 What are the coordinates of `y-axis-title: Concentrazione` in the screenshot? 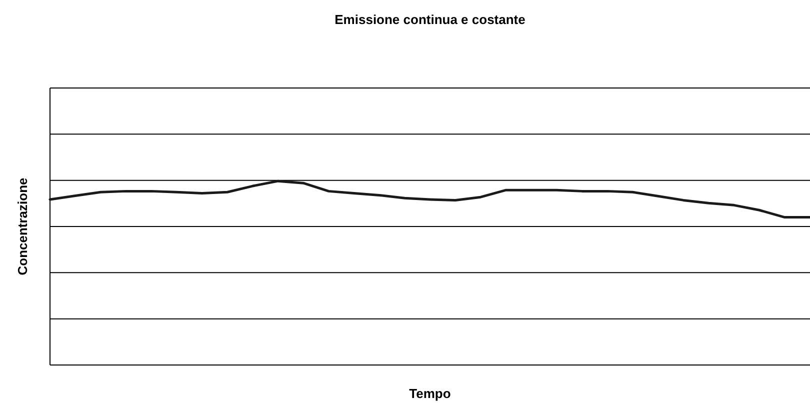 It's located at (22, 227).